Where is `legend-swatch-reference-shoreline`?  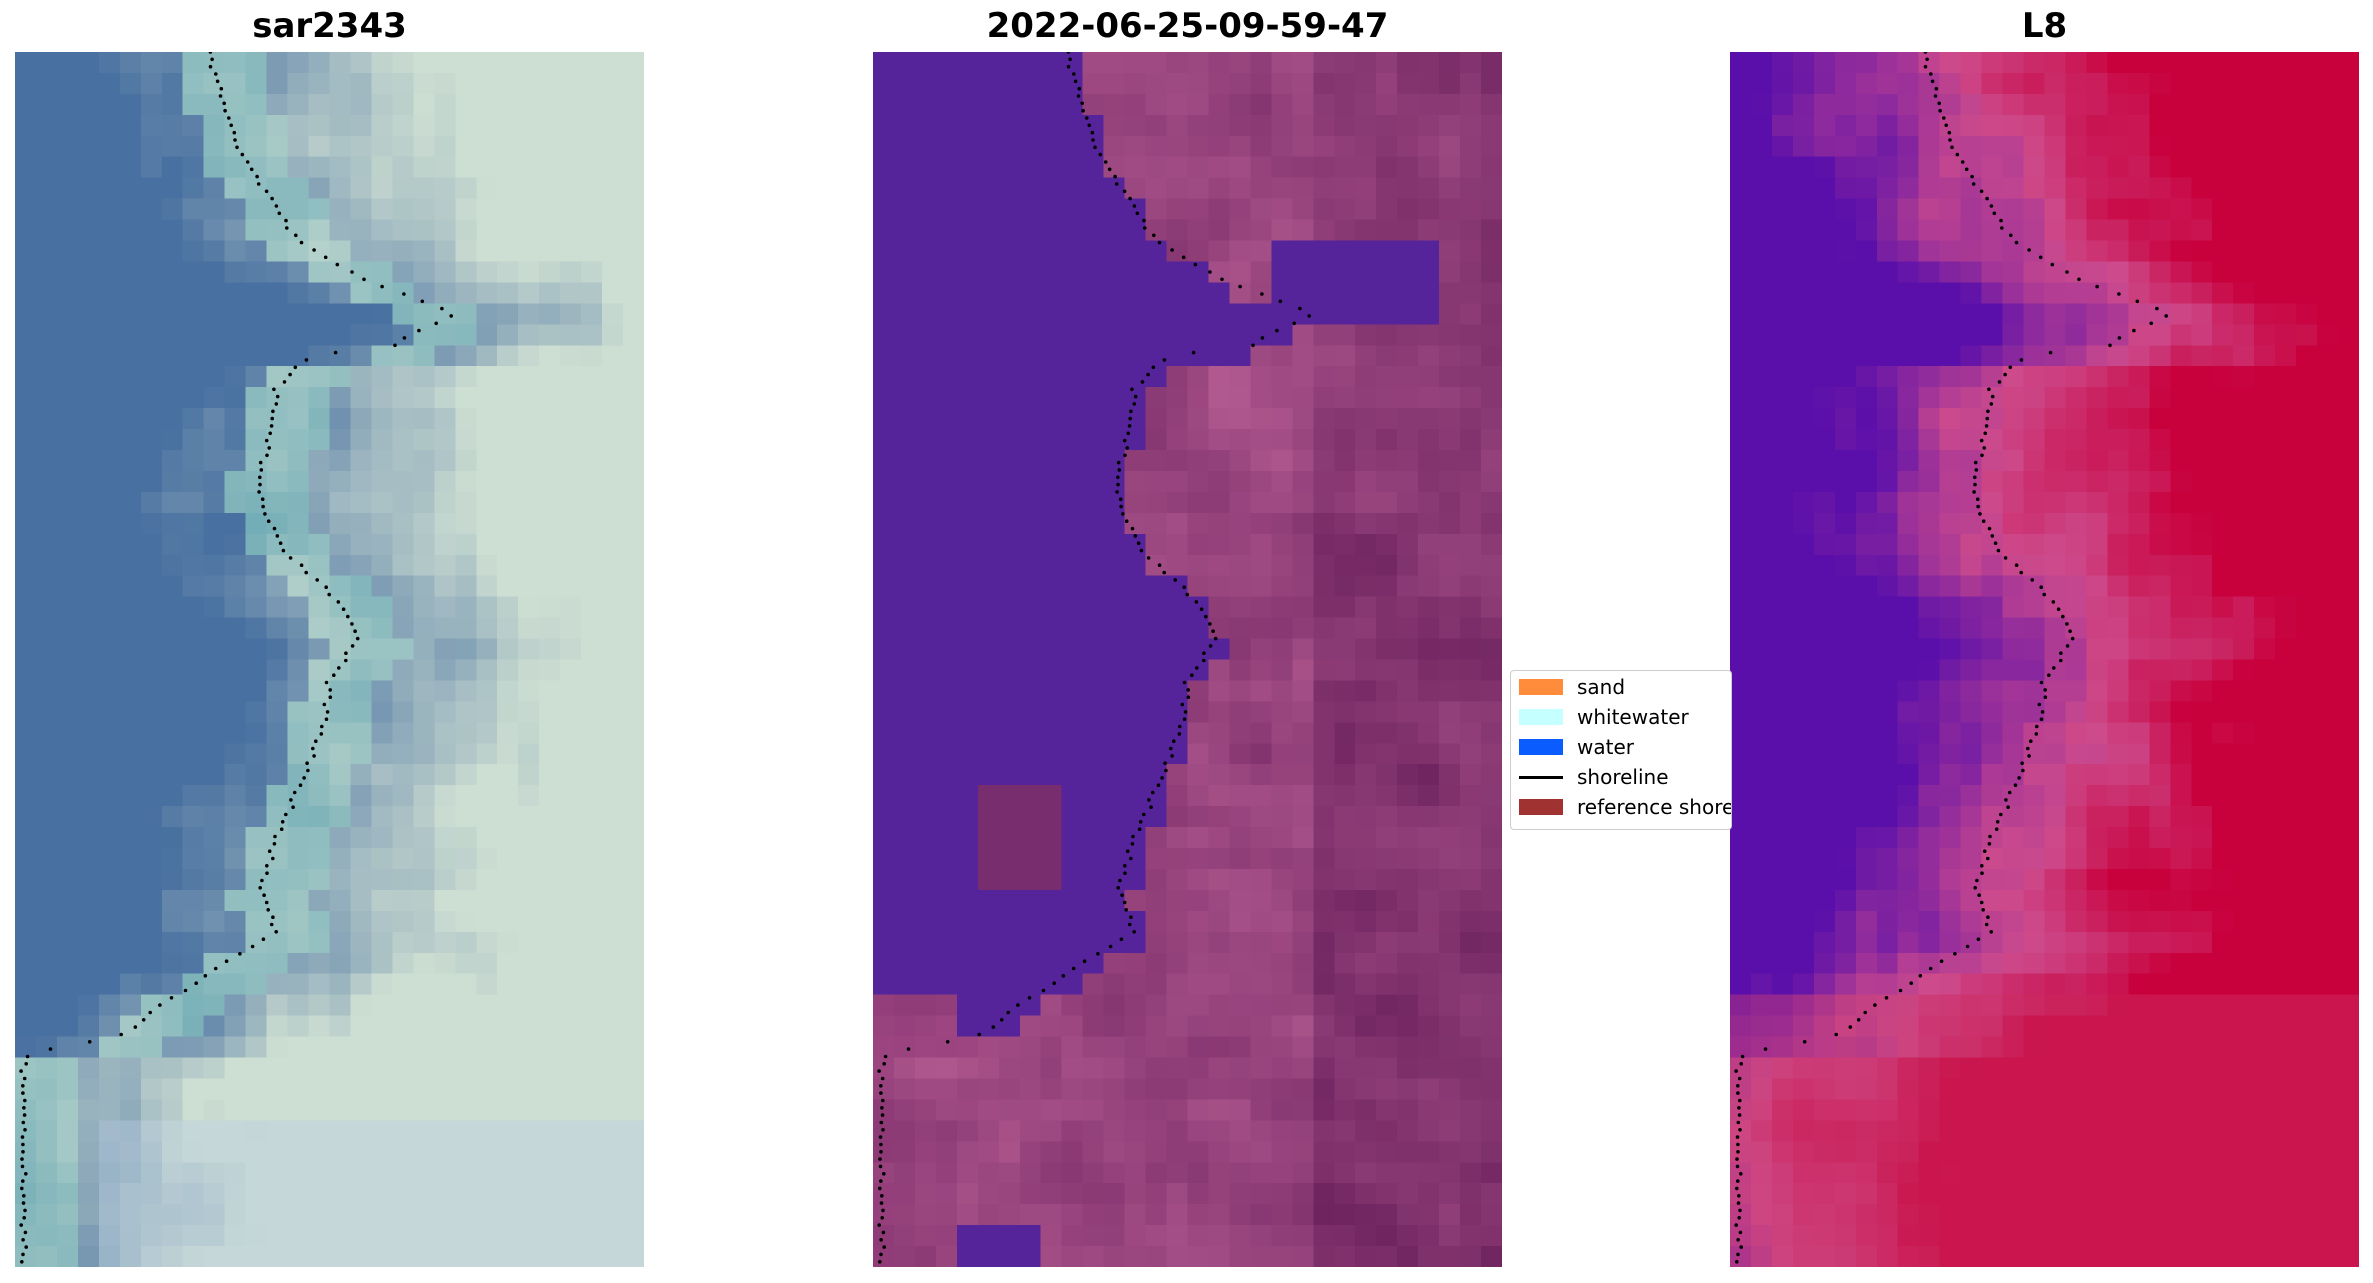 legend-swatch-reference-shoreline is located at coordinates (1541, 807).